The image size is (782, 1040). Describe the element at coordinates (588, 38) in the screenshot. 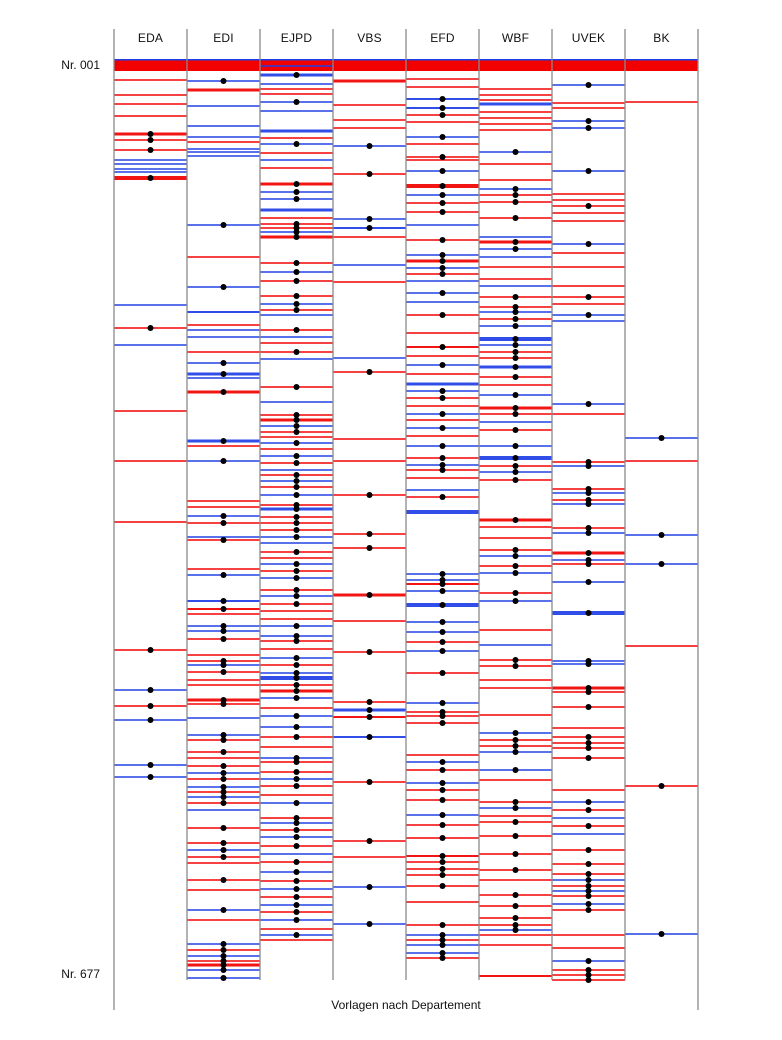

I see `column-header-uvek: UVEK` at that location.